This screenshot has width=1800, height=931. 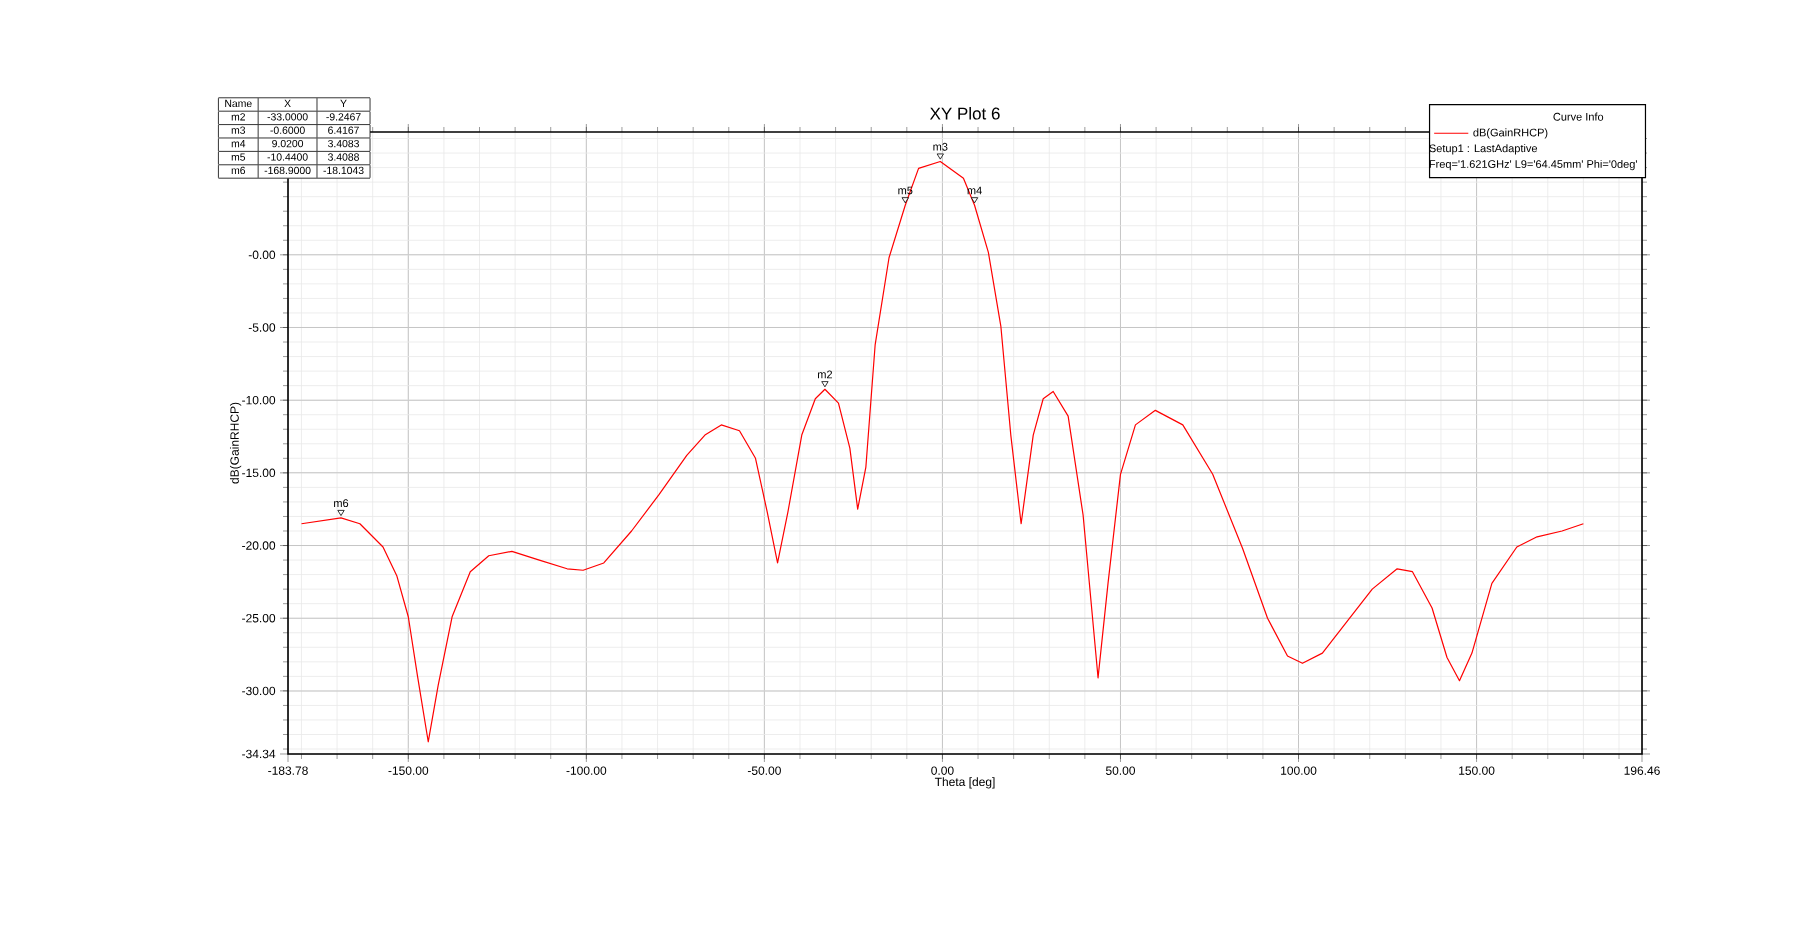 I want to click on x-tick-label: -100.00, so click(x=586, y=770).